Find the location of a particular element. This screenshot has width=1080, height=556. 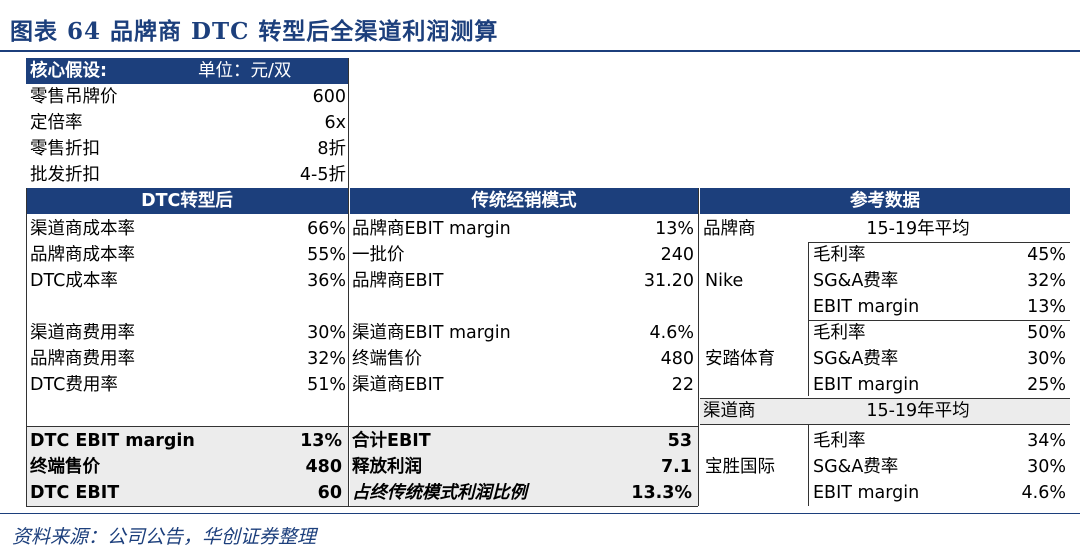

page-title: 图表 64 品牌商 DTC 转型后全渠道利润测算 is located at coordinates (254, 31).